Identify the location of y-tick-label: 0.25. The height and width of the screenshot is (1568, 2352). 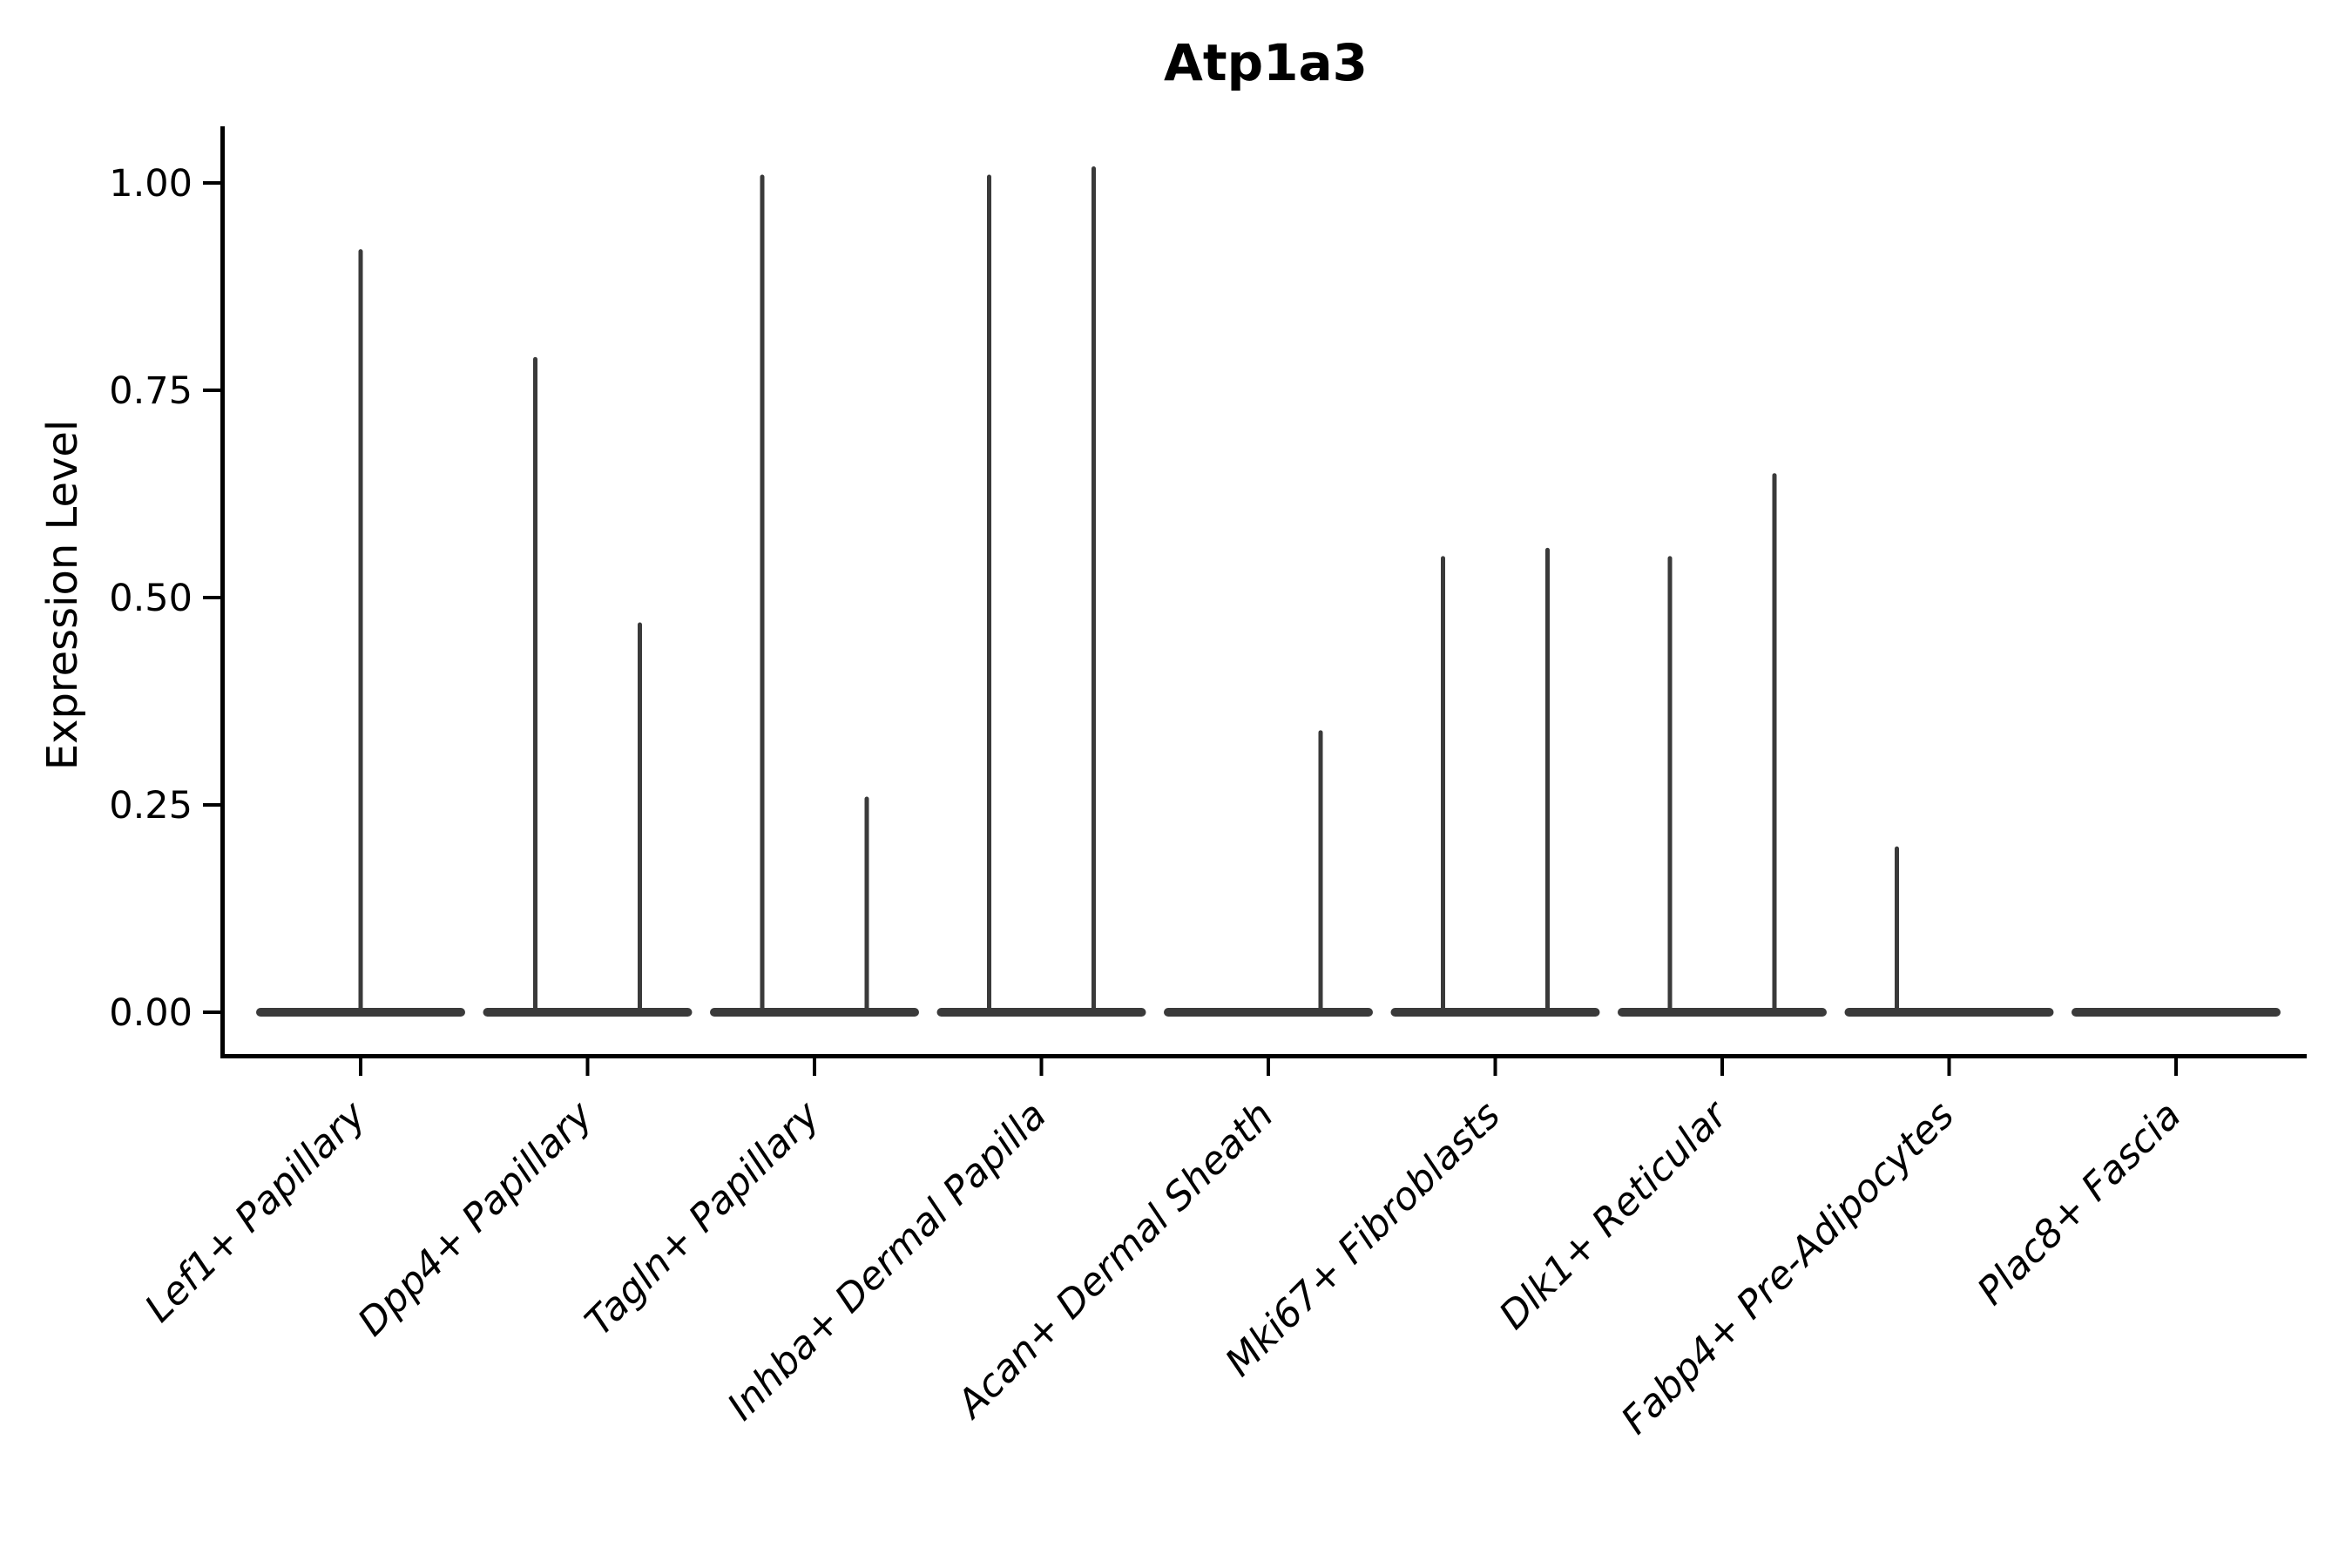
(151, 806).